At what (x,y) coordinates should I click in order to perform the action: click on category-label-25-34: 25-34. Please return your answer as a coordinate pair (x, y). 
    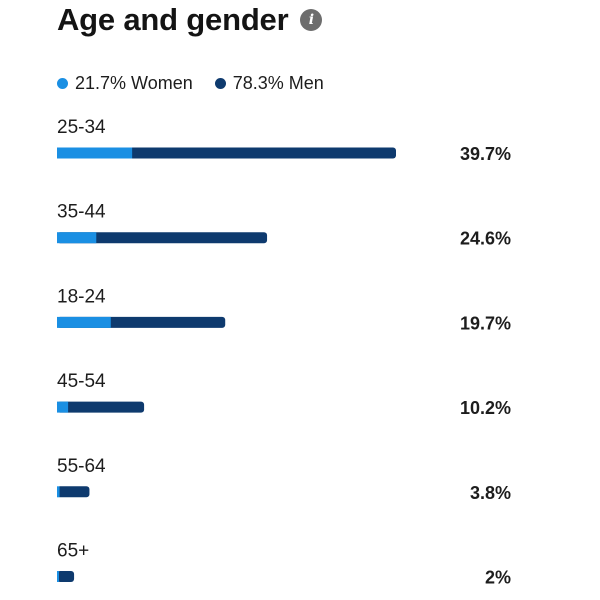
    Looking at the image, I should click on (81, 127).